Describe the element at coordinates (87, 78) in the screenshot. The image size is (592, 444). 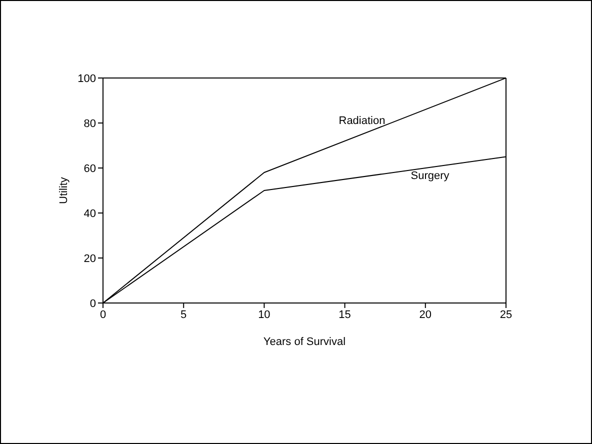
I see `y-tick-label: 100` at that location.